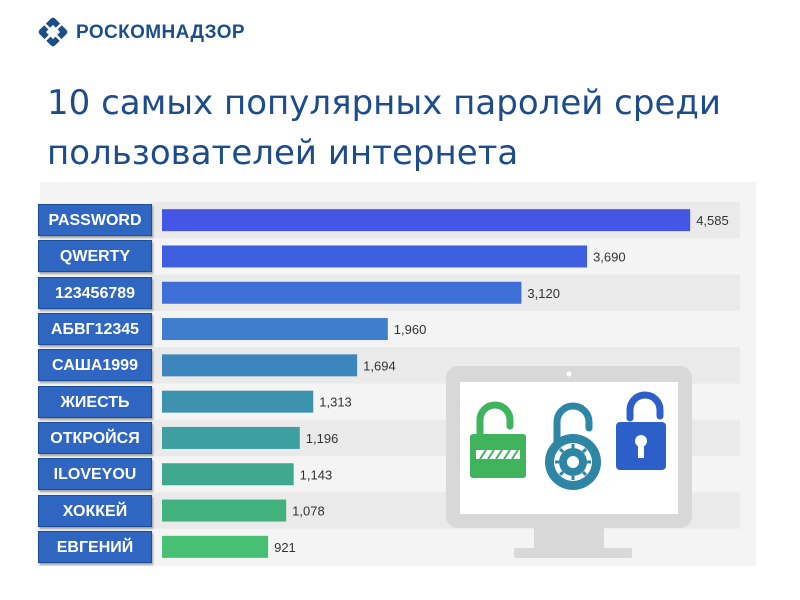  I want to click on roskomnadzor-logo: РОСКОМНАДЗОР, so click(148, 34).